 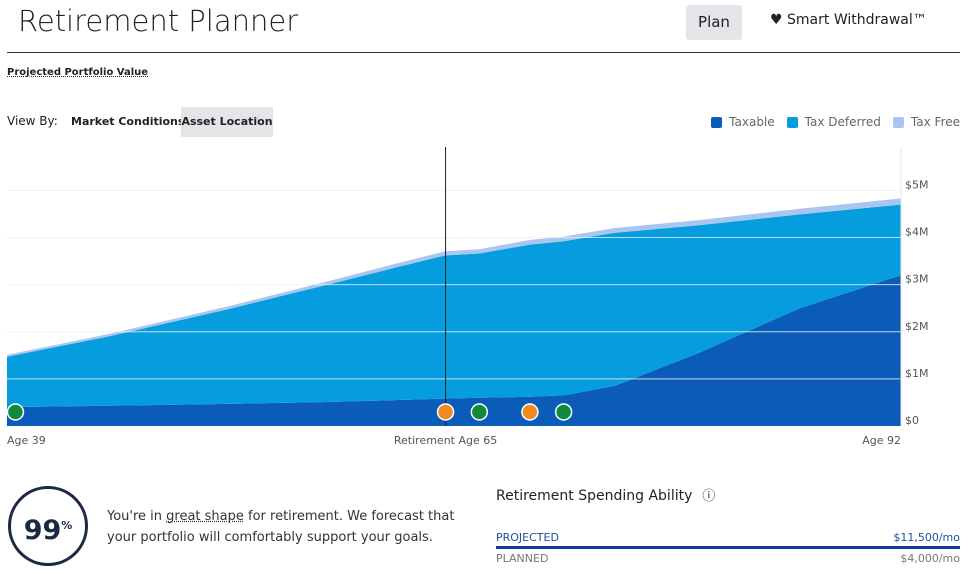 What do you see at coordinates (917, 279) in the screenshot?
I see `y-tick-label: $3M` at bounding box center [917, 279].